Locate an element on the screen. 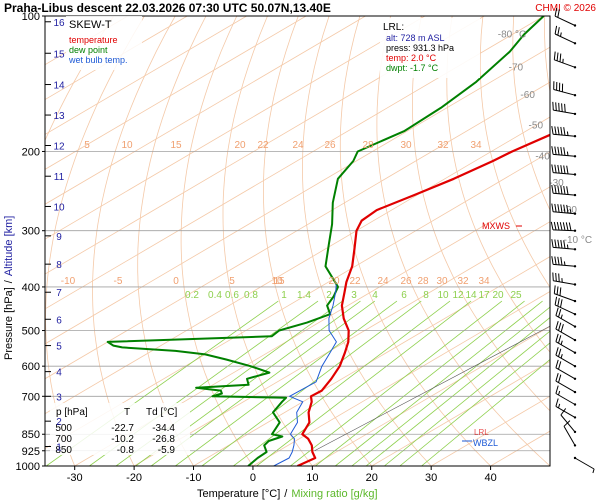 This screenshot has width=600, height=500. table-row-1-t: -22.7 is located at coordinates (122, 428).